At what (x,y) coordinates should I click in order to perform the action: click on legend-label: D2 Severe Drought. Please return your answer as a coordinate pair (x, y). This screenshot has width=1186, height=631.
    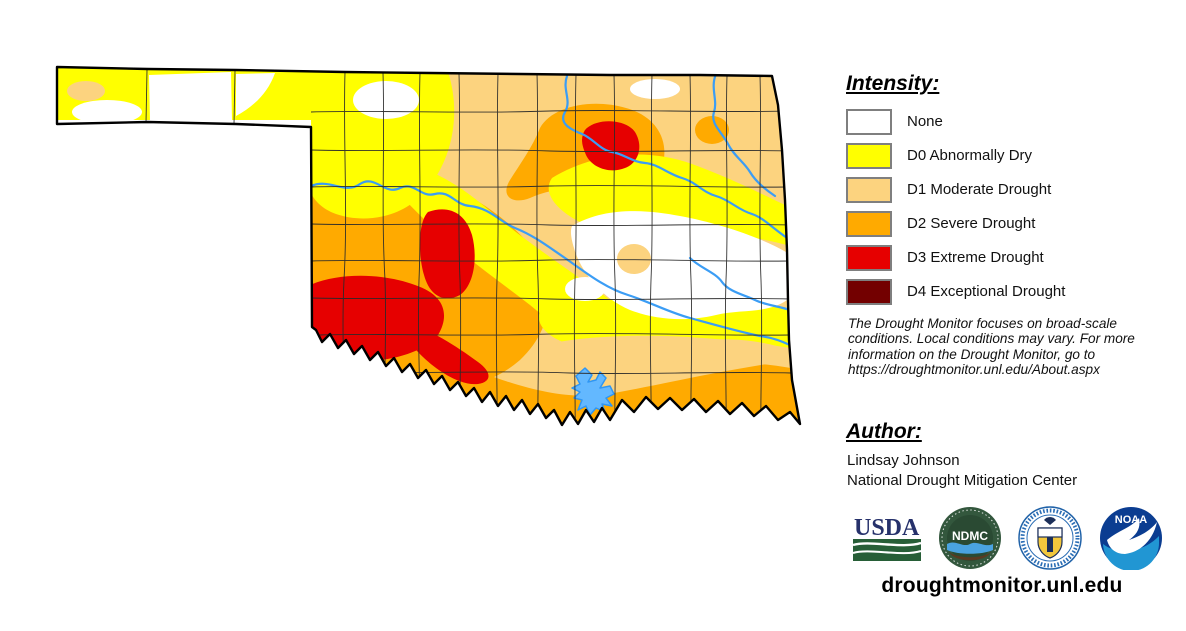
    Looking at the image, I should click on (971, 223).